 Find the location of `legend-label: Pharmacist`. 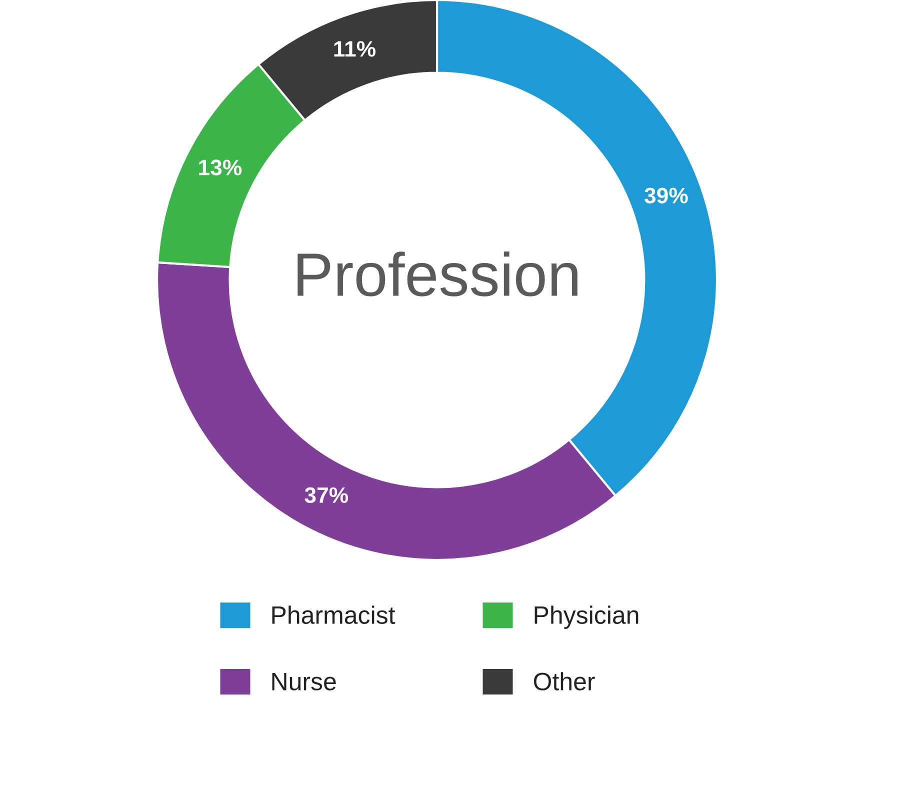

legend-label: Pharmacist is located at coordinates (334, 615).